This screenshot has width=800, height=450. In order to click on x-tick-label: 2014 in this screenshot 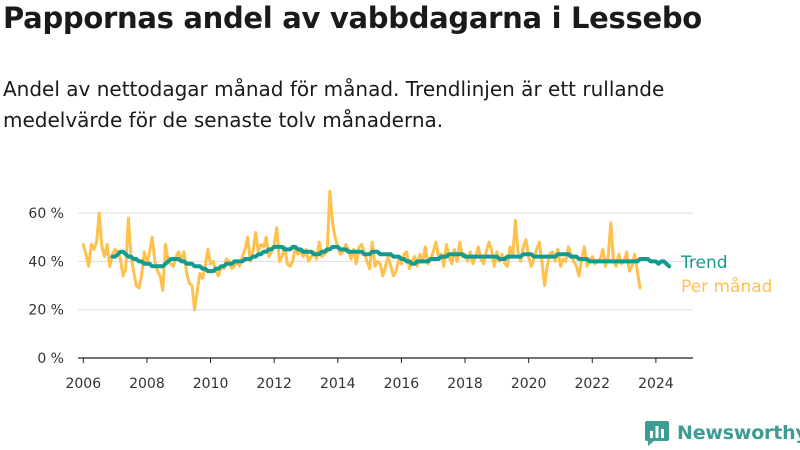, I will do `click(338, 384)`.